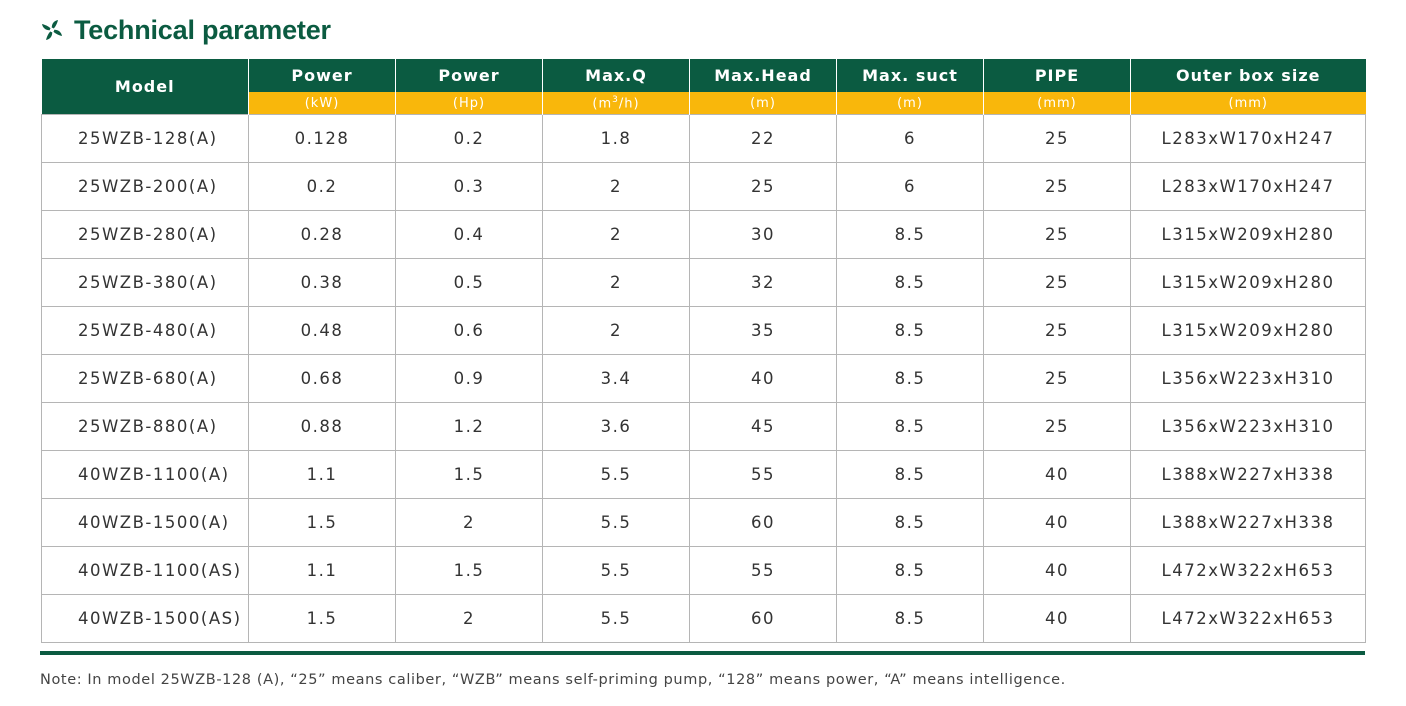 The width and height of the screenshot is (1406, 706). Describe the element at coordinates (469, 570) in the screenshot. I see `cell-power-hp: 1.5` at that location.